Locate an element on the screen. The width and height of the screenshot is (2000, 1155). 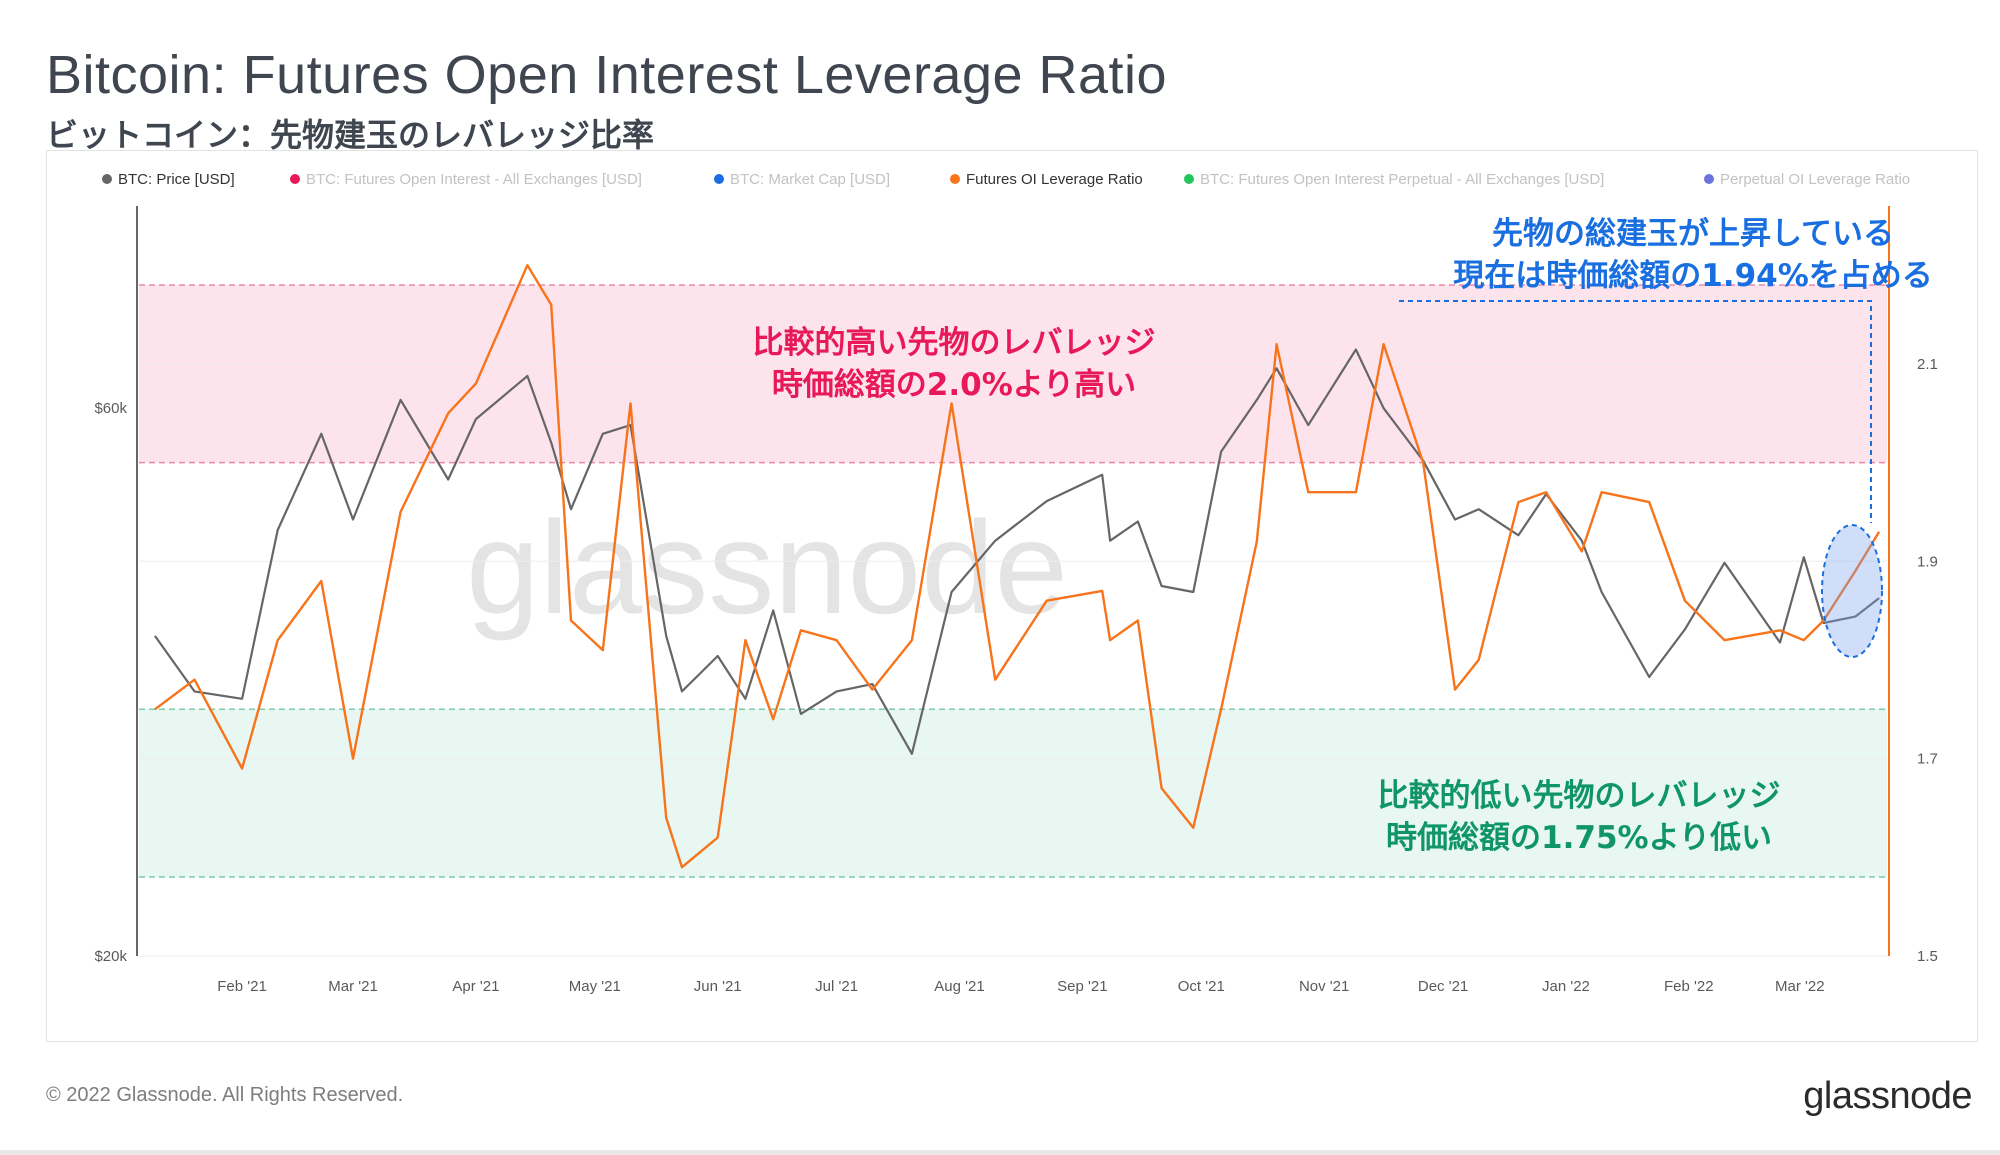
page-subtitle: ビットコイン：先物建玉のレバレッジ比率 is located at coordinates (350, 135).